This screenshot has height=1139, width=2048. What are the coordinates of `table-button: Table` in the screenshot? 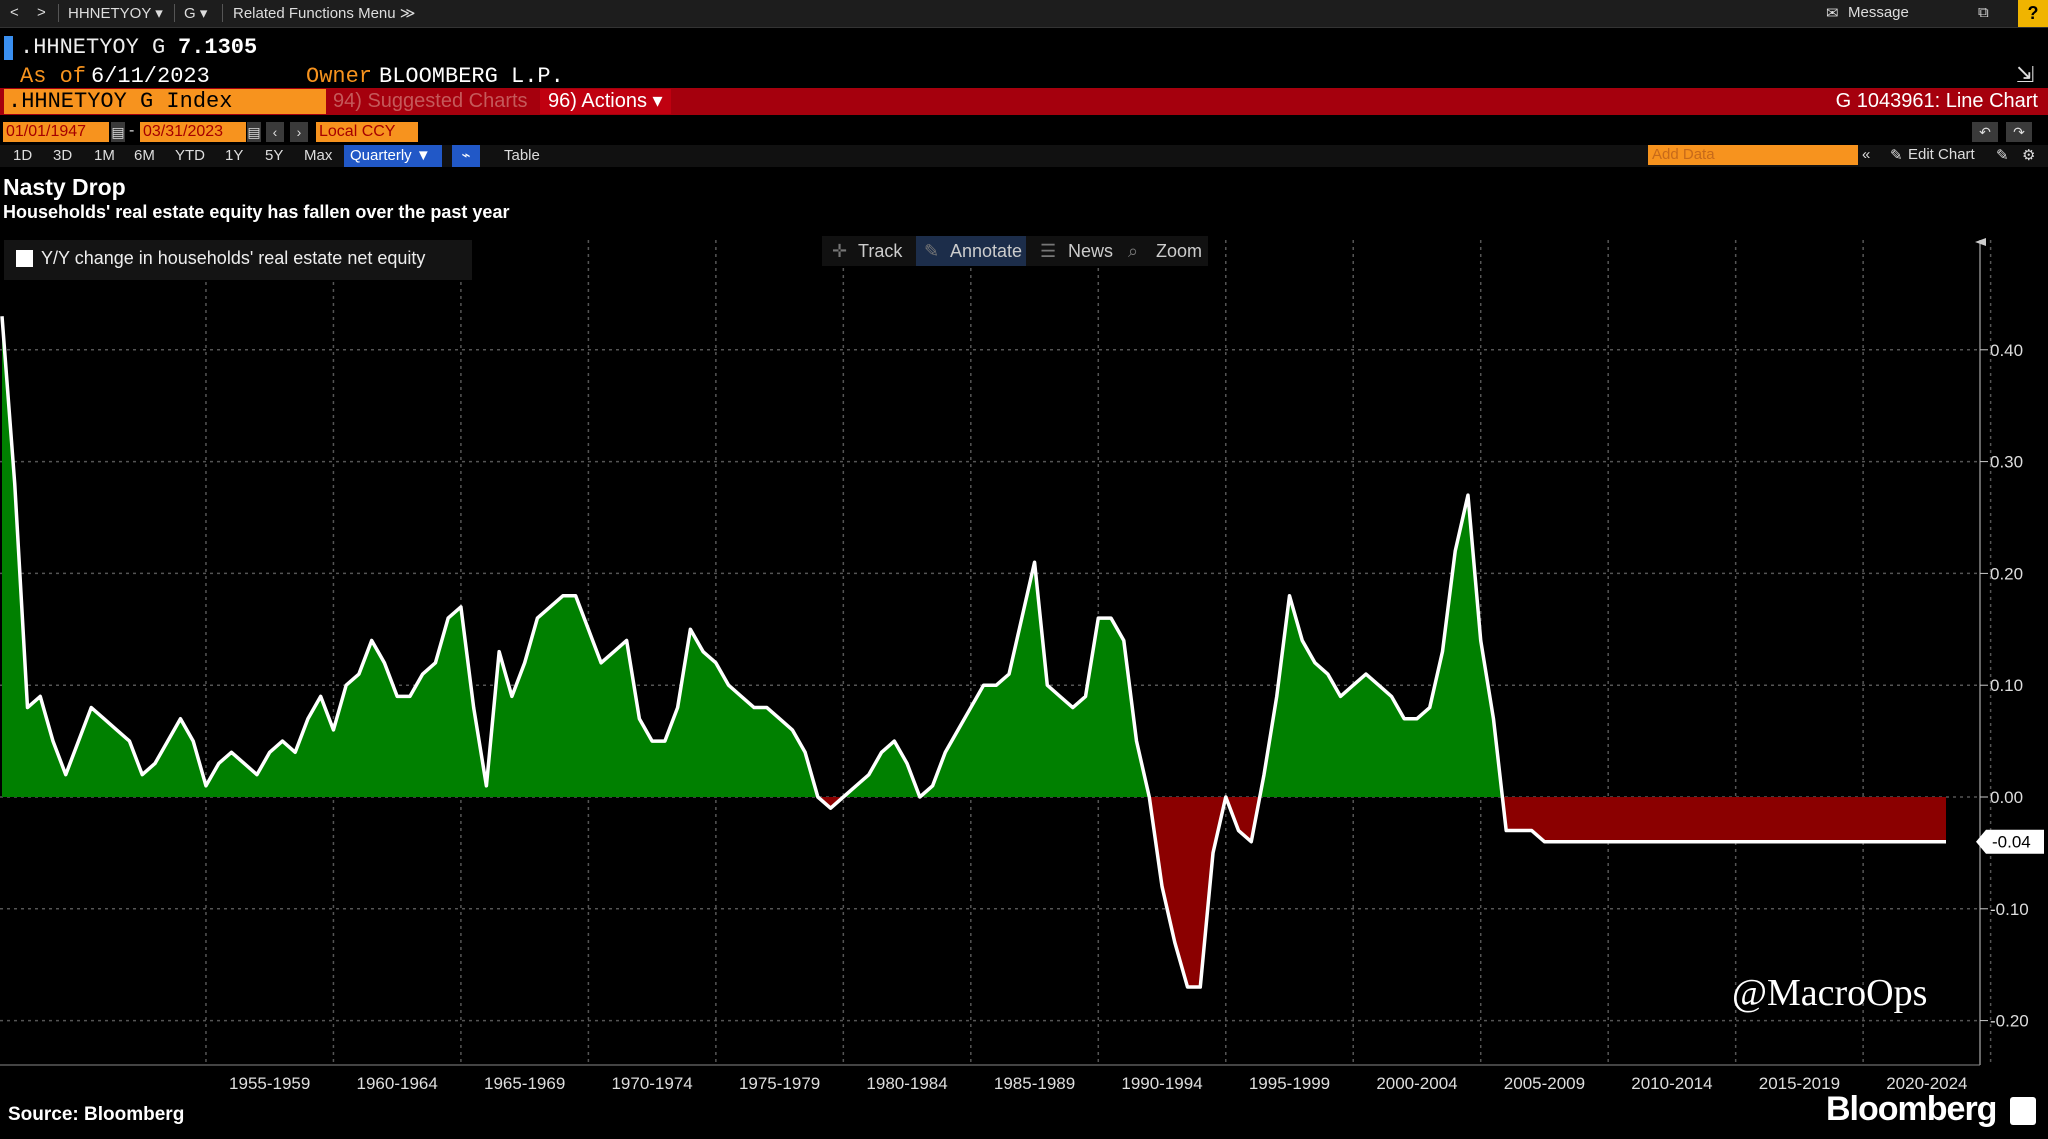 It's located at (522, 155).